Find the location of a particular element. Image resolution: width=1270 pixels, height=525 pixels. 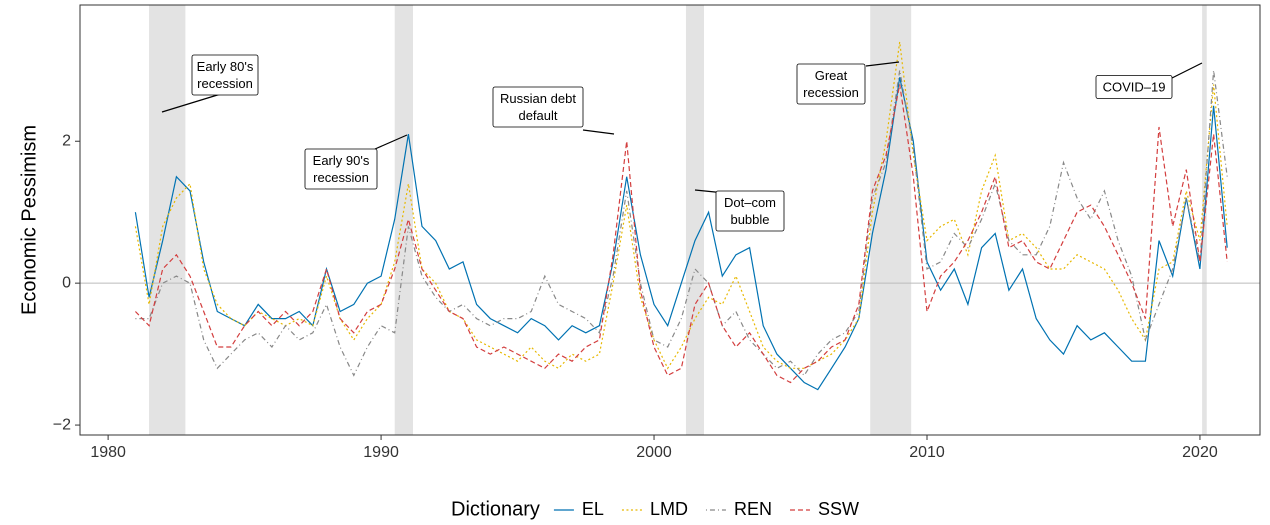

annotation: Early 90's recession is located at coordinates (356, 162).